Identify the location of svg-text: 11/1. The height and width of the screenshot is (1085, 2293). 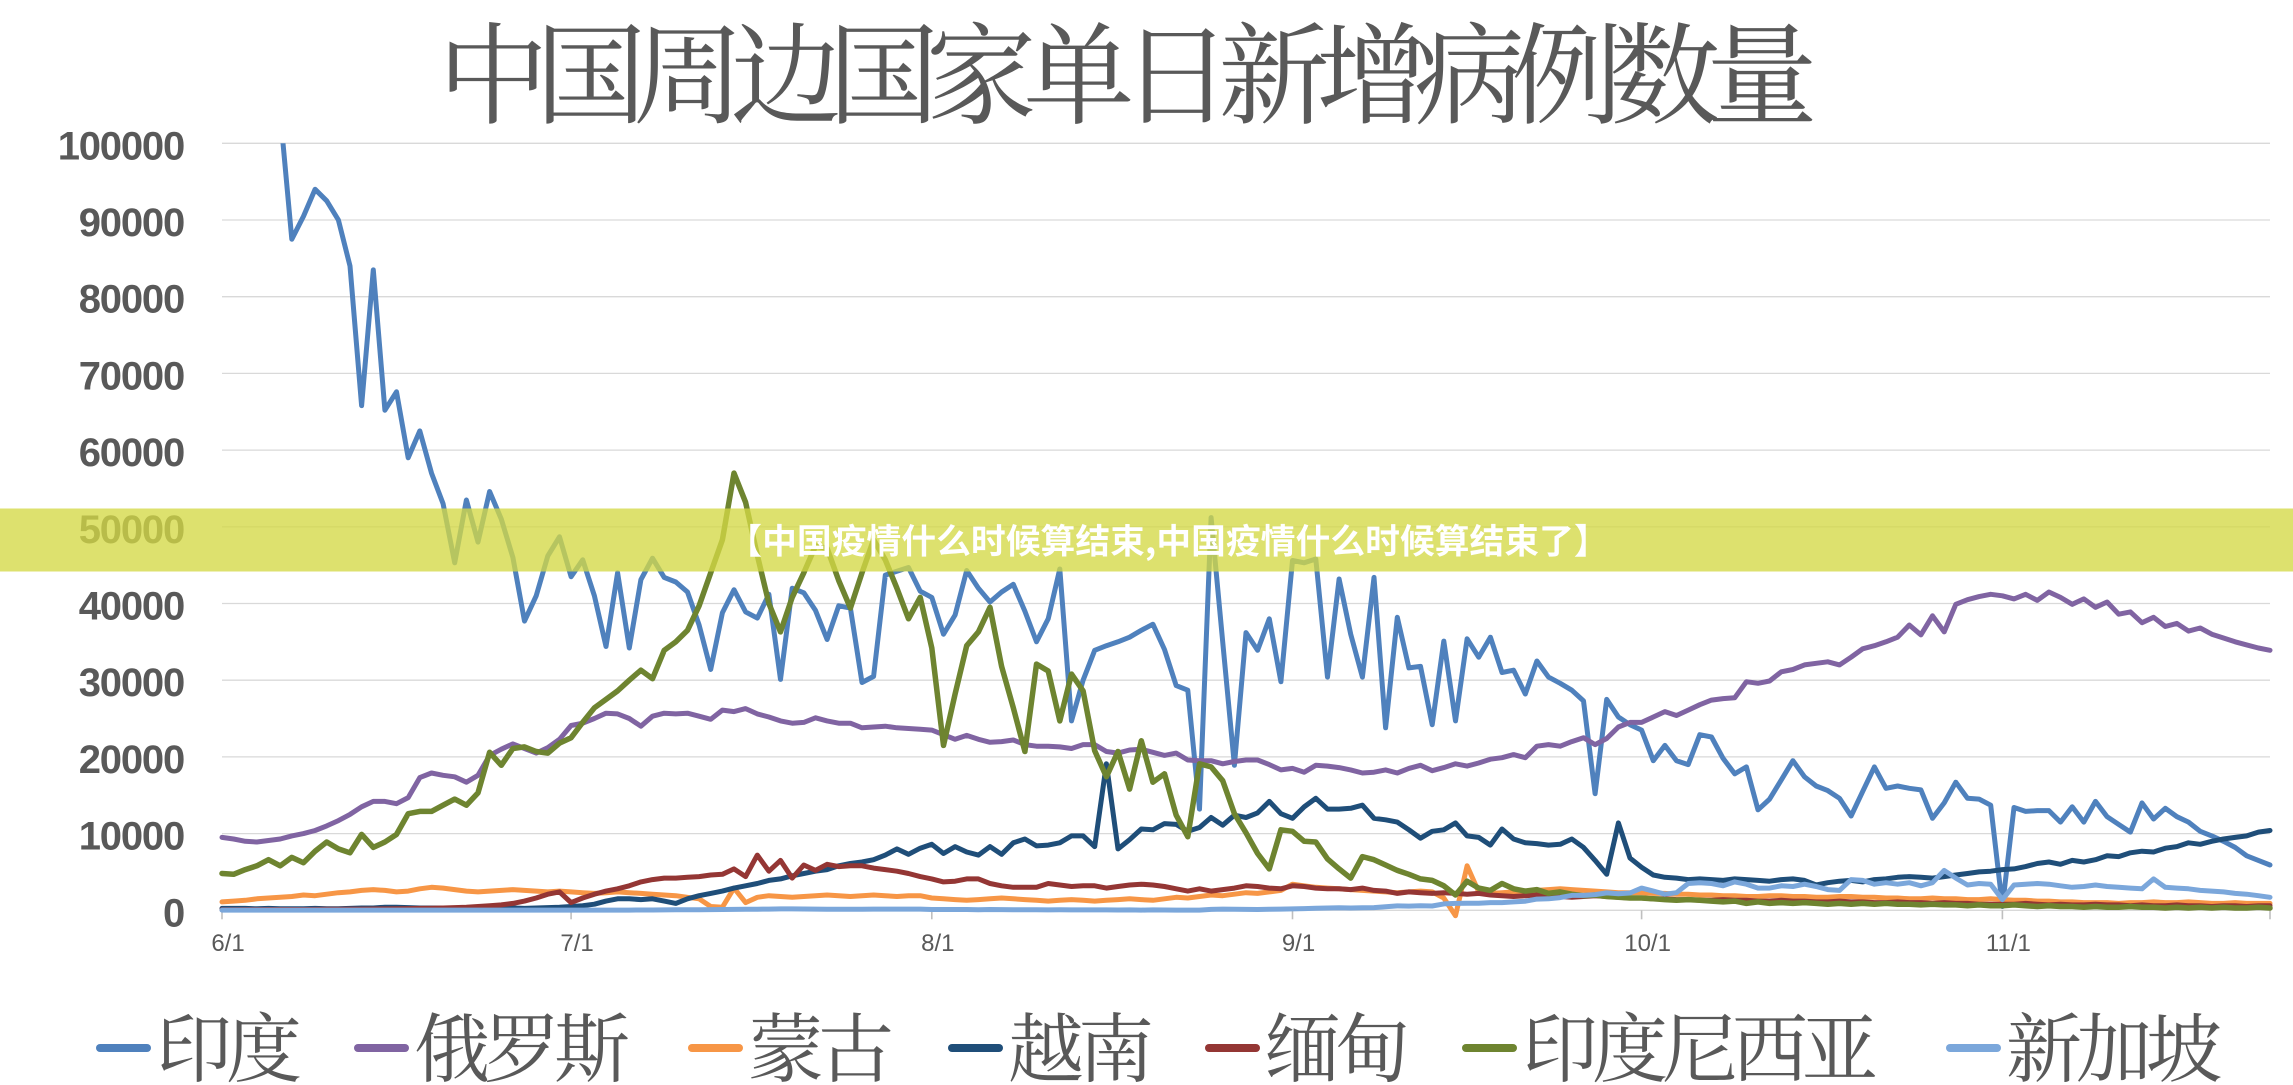
(2008, 943).